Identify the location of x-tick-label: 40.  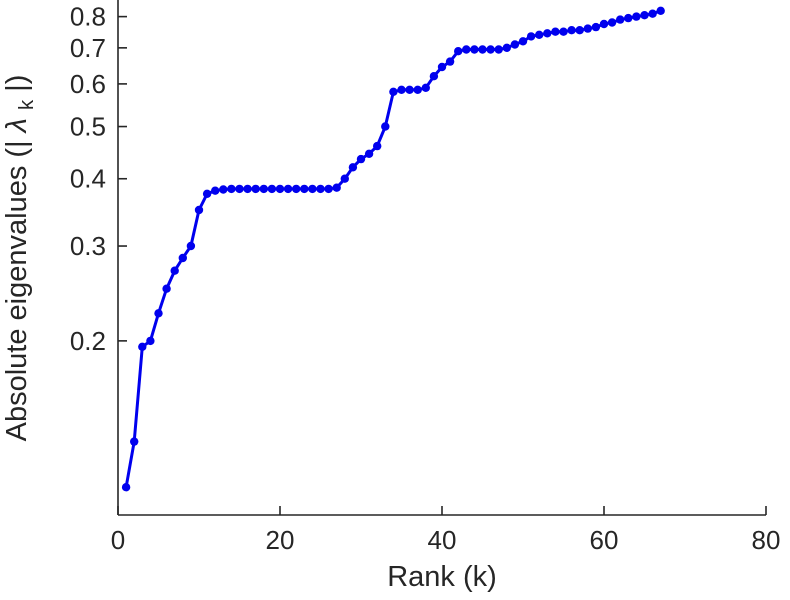
(442, 540).